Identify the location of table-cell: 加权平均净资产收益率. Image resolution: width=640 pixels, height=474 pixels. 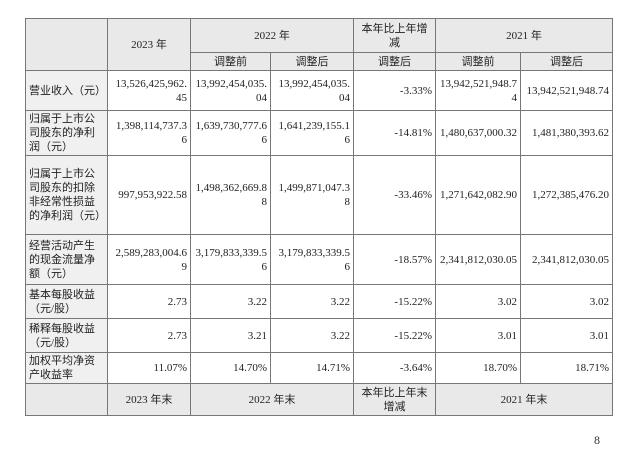
(66, 368).